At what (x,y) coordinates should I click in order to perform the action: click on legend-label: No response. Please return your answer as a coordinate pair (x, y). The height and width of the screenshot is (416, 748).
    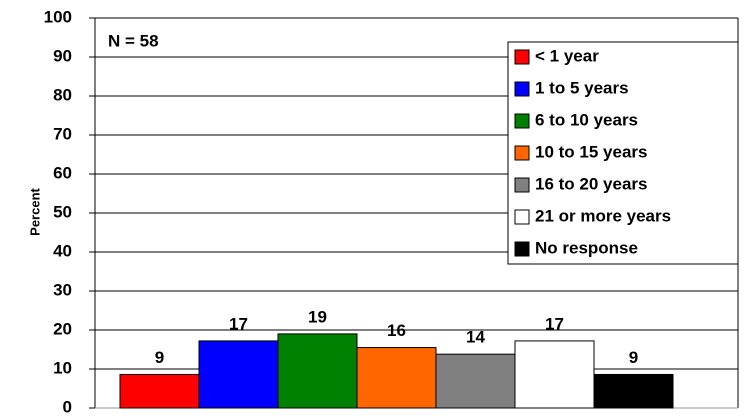
    Looking at the image, I should click on (586, 247).